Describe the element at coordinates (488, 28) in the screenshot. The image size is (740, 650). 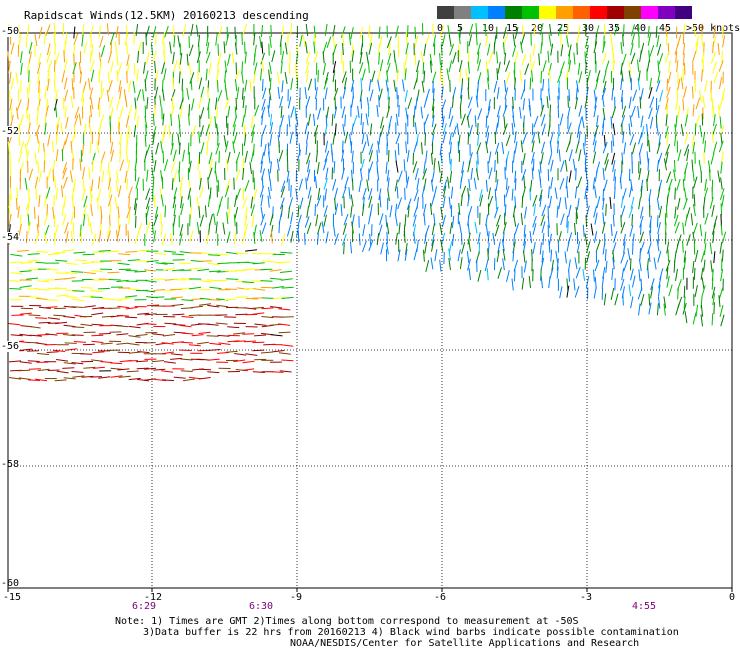
I see `legend-label: 10` at that location.